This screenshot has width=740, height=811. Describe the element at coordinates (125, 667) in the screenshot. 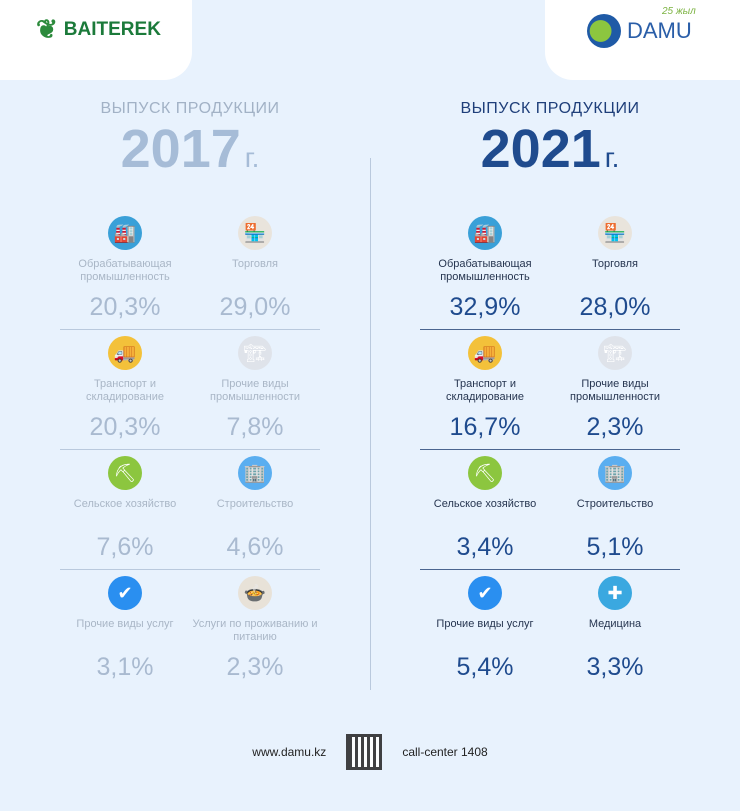

I see `stat-value: 3,1%` at that location.